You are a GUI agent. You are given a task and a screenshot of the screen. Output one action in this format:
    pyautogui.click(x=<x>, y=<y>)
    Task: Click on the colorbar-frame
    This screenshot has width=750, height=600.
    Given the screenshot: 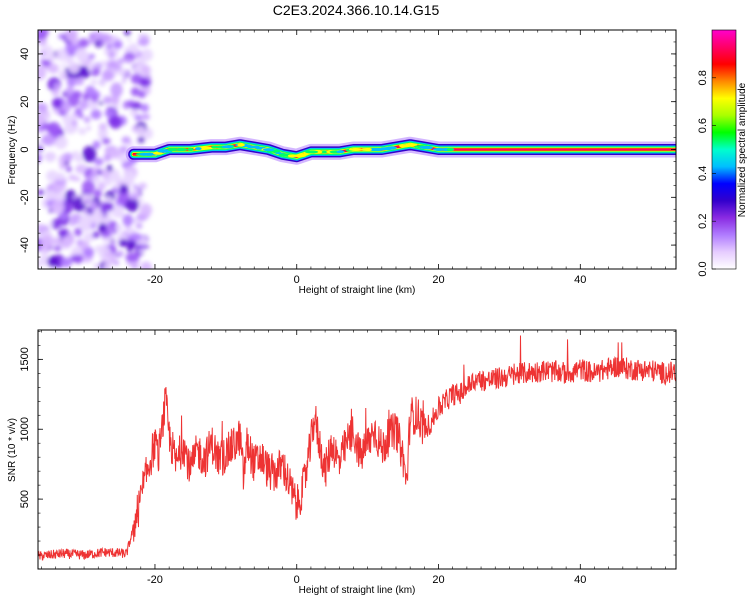 What is the action you would take?
    pyautogui.click(x=724, y=149)
    